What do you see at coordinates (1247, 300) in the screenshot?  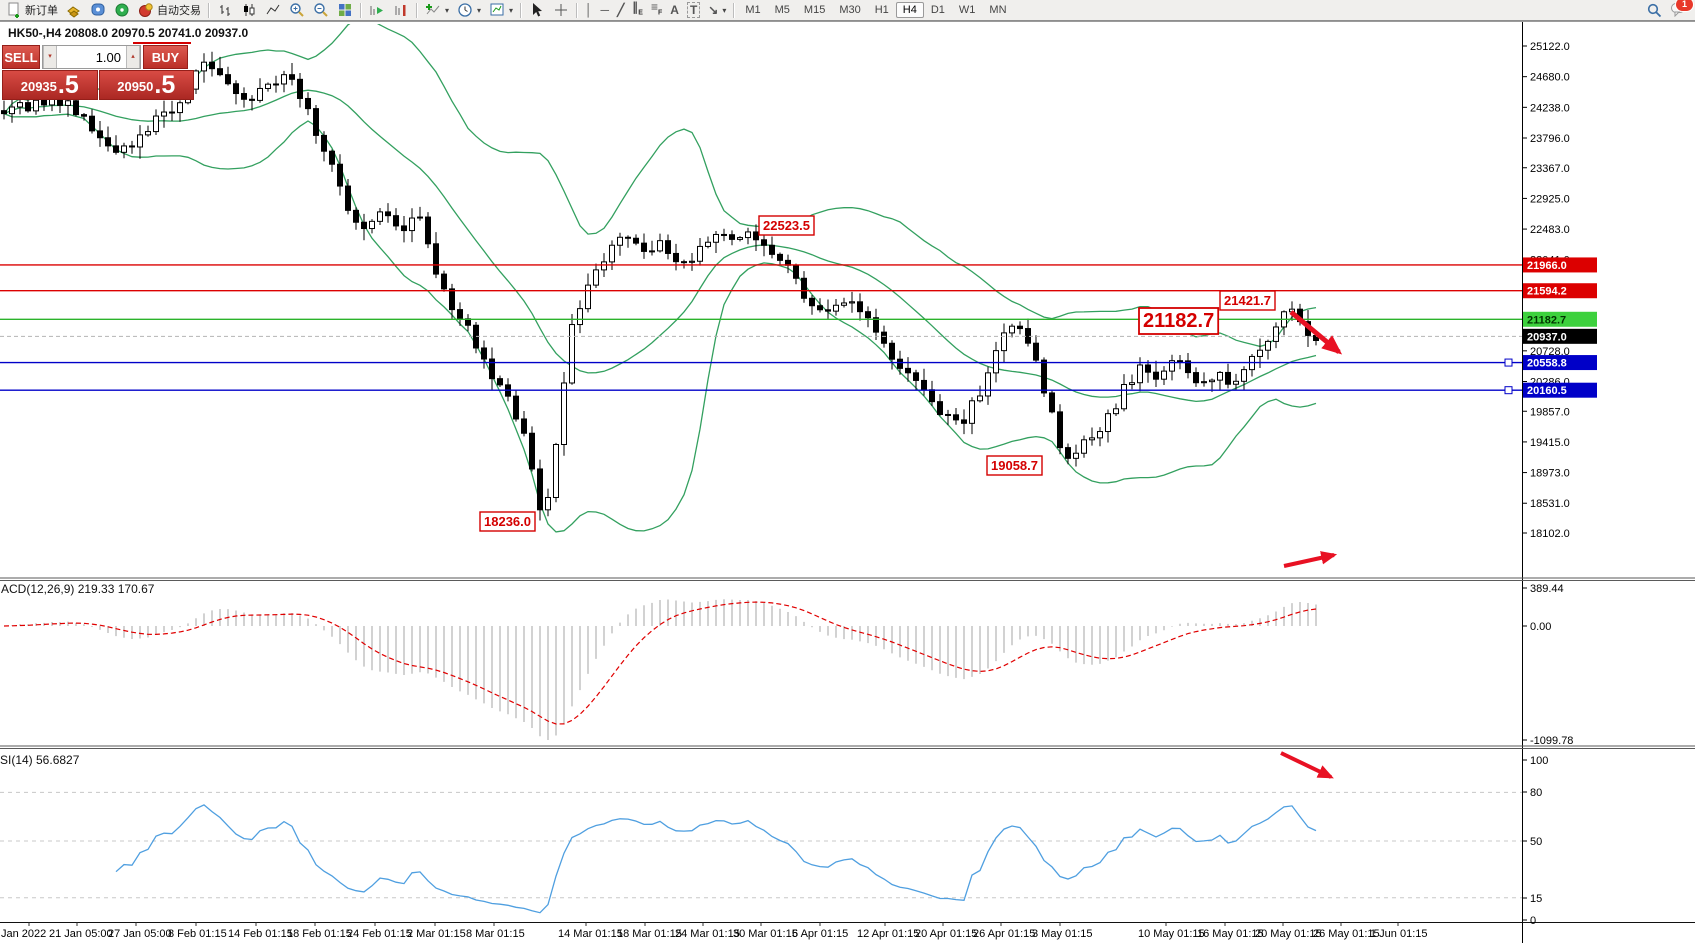 I see `annotation-price-label: 21421.7` at bounding box center [1247, 300].